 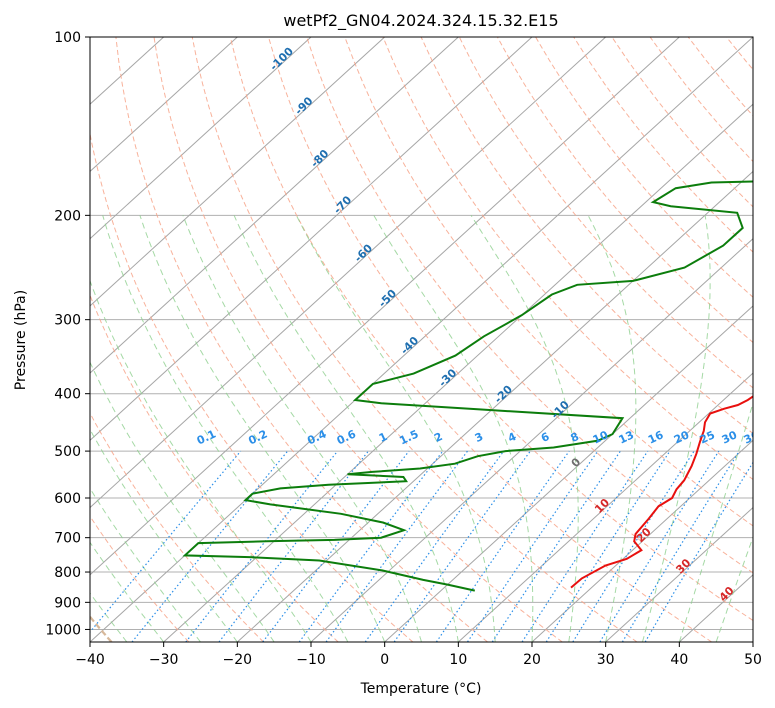 I want to click on y-tick-label: 400, so click(x=67, y=395).